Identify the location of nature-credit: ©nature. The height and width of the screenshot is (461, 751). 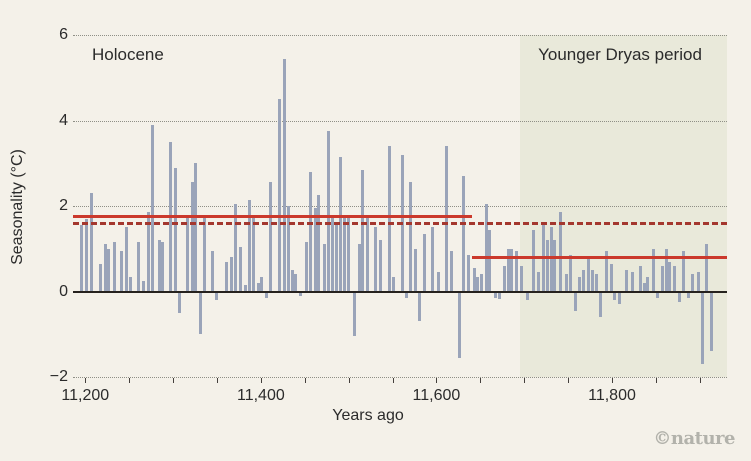
(694, 438).